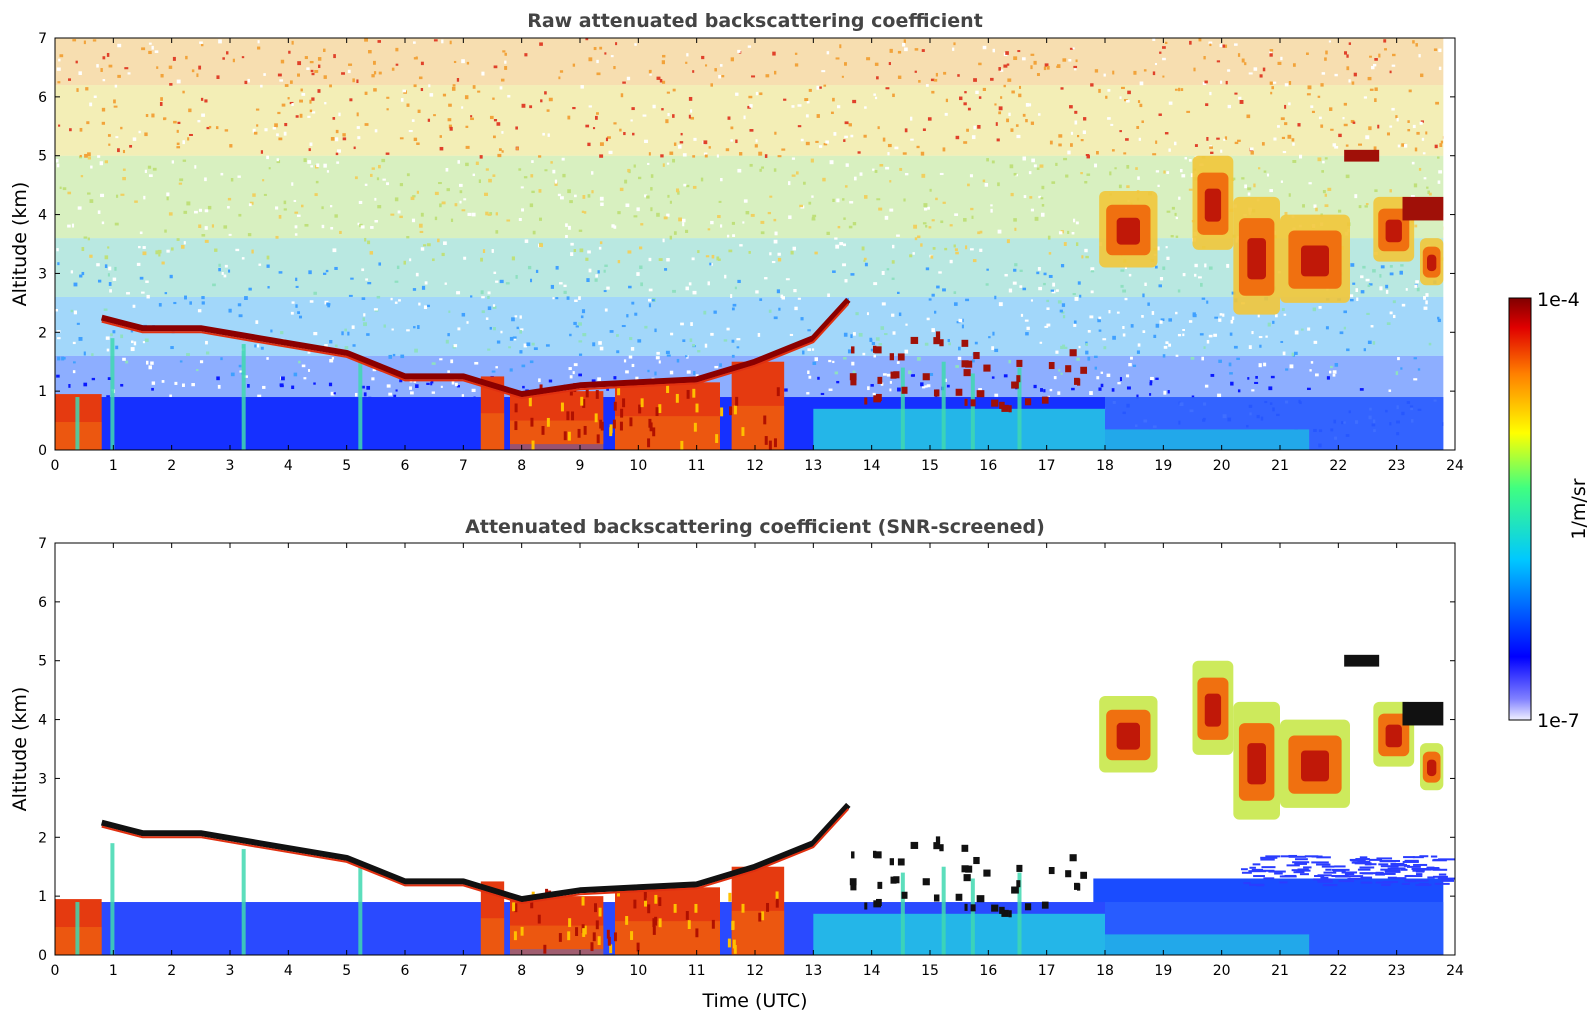  I want to click on x-tick-label: 3, so click(230, 971).